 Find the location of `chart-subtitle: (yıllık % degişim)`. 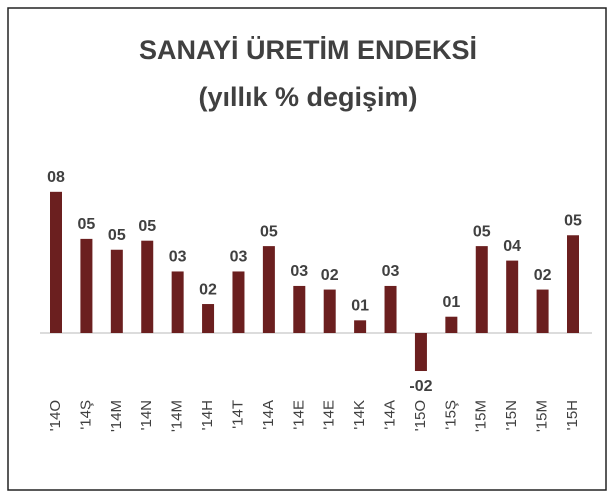

chart-subtitle: (yıllık % degişim) is located at coordinates (307, 97).